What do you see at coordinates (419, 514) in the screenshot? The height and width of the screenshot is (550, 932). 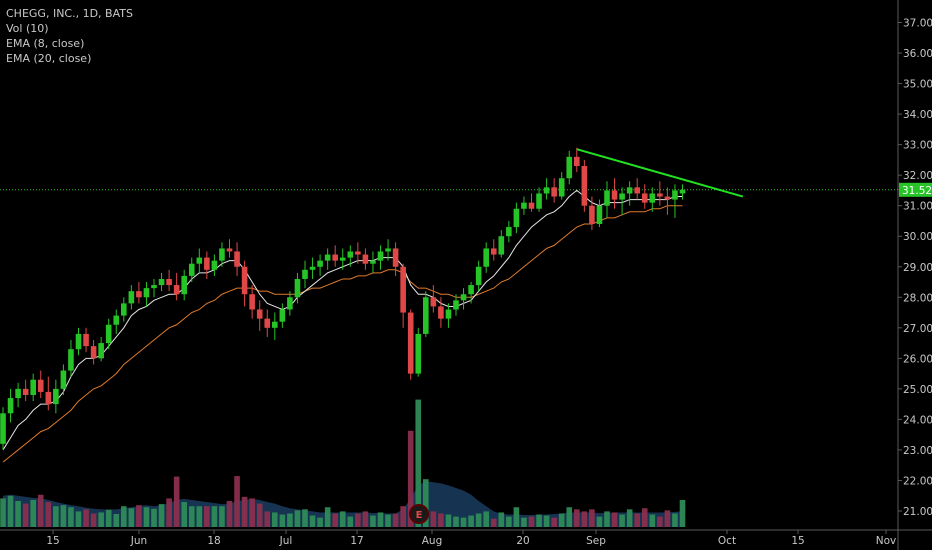 I see `earnings-marker` at bounding box center [419, 514].